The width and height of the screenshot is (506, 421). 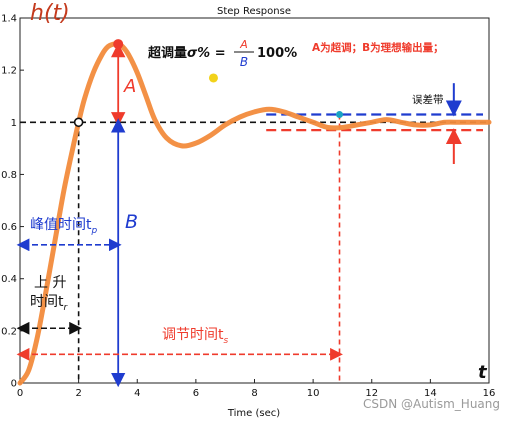 I want to click on rise-time-text: 时间t, so click(x=47, y=302).